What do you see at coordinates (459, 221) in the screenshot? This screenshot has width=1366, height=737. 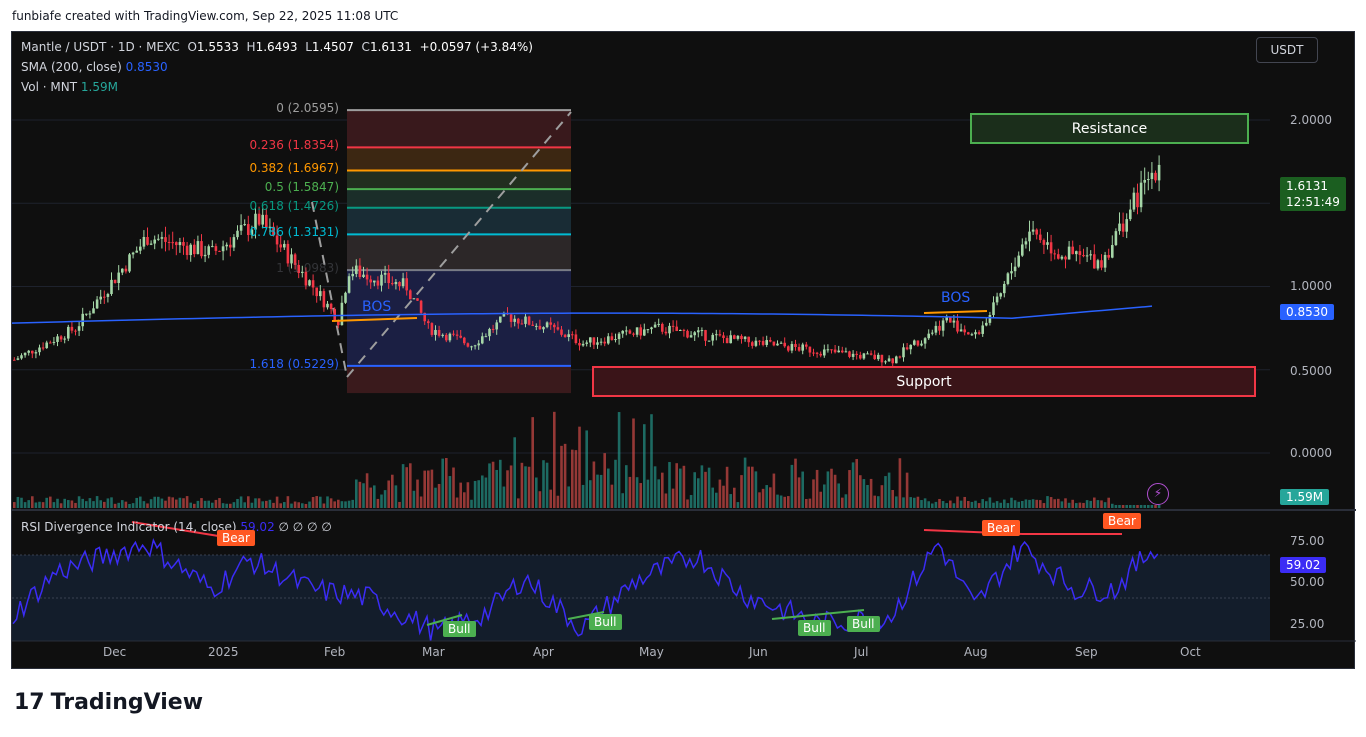 I see `fib-band` at bounding box center [459, 221].